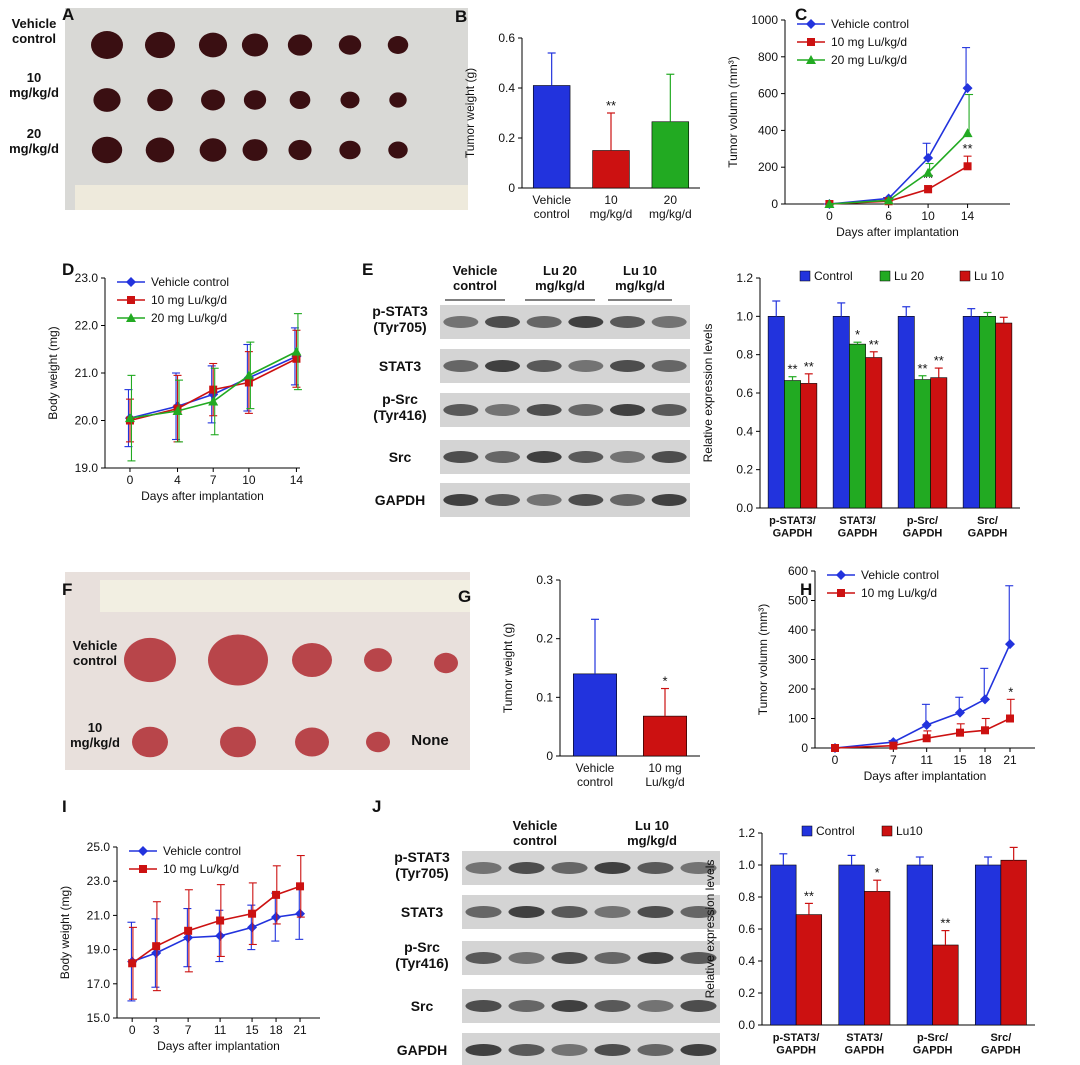 The width and height of the screenshot is (1080, 1065). What do you see at coordinates (156, 1030) in the screenshot?
I see `x-tick-label: 3` at bounding box center [156, 1030].